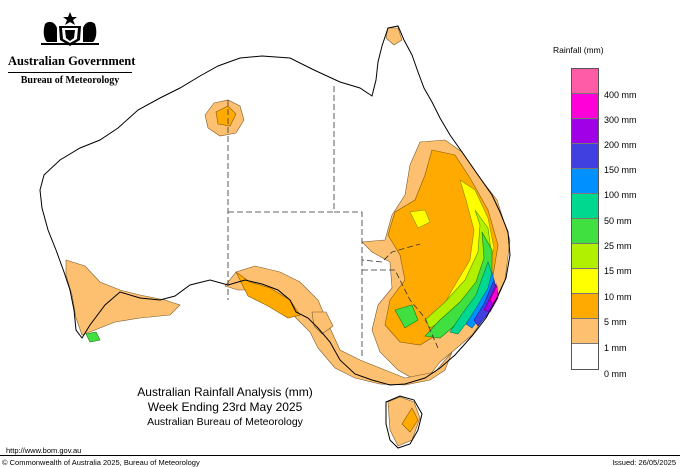  What do you see at coordinates (70, 80) in the screenshot?
I see `bureau-title: Bureau of Meteorology` at bounding box center [70, 80].